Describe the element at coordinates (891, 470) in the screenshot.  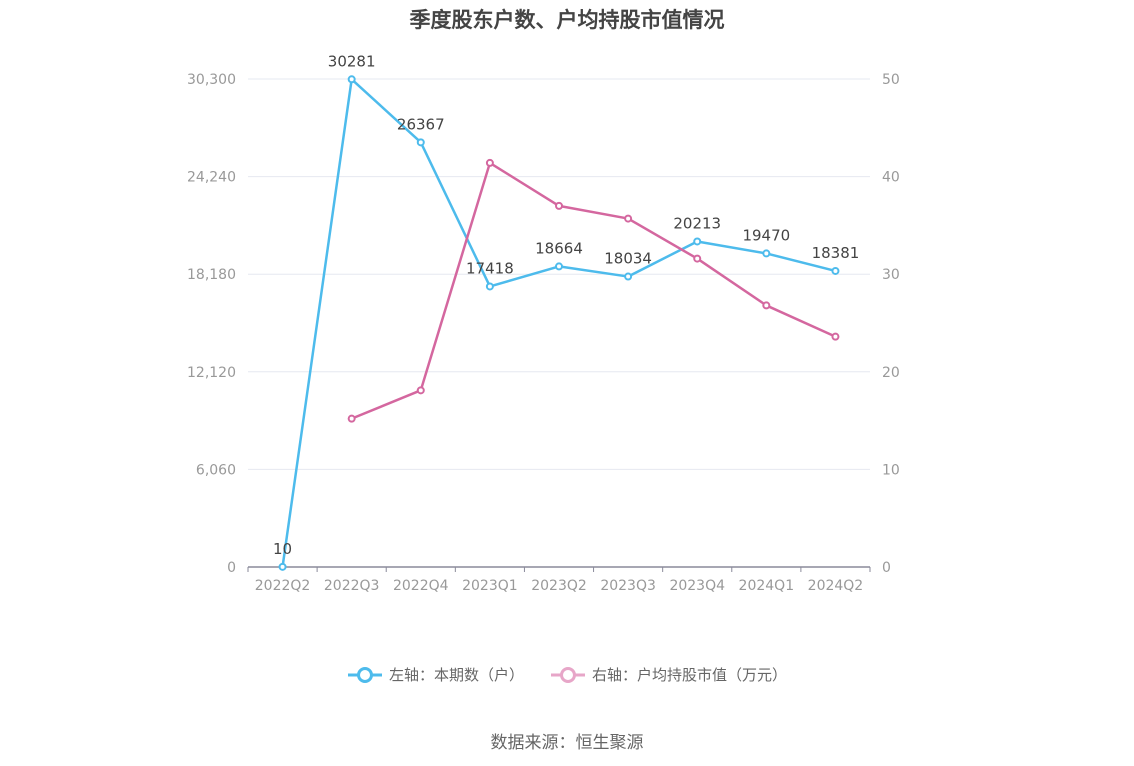
I see `y-right-tick-label: 10` at that location.